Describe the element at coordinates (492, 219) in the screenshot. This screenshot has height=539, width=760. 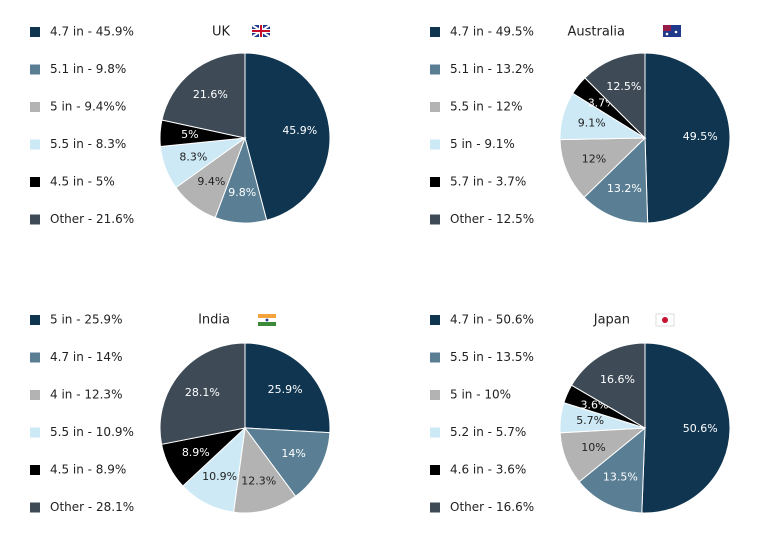
I see `legend-label: Other - 12.5%` at that location.